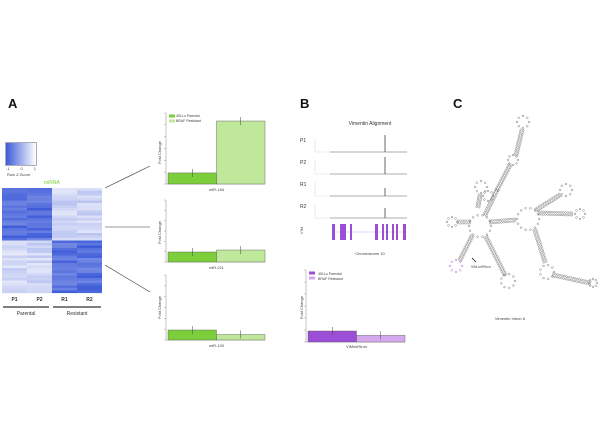 The height and width of the screenshot is (447, 600). What do you see at coordinates (303, 207) in the screenshot?
I see `track-label: R2` at bounding box center [303, 207].